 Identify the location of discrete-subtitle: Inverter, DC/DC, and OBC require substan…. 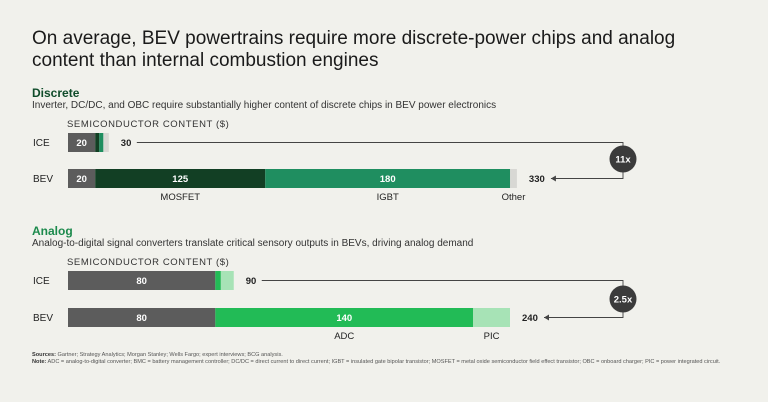
(264, 105).